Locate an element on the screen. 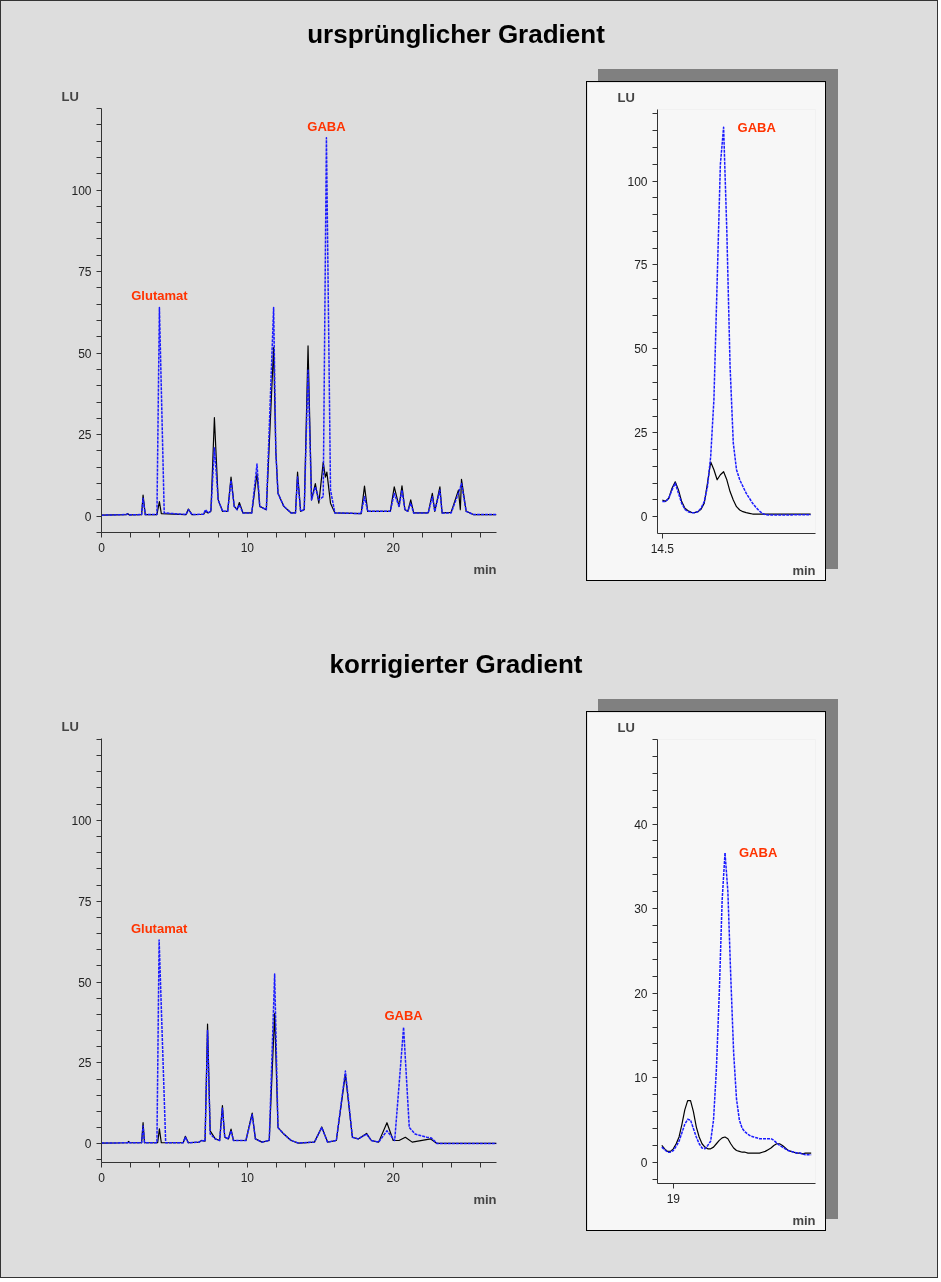  chart-title: korrigierter Gradient is located at coordinates (456, 664).